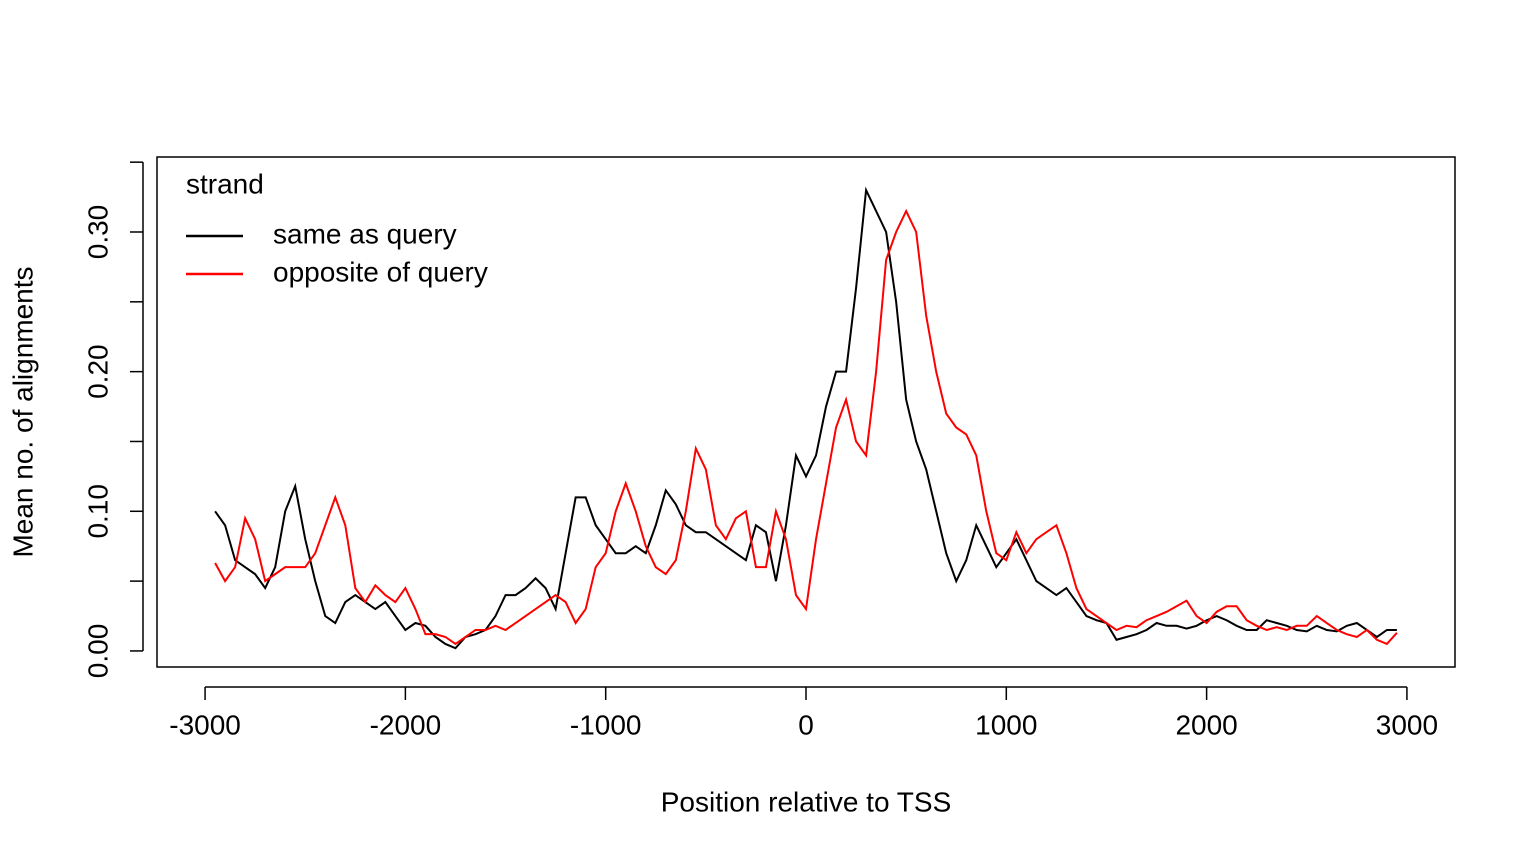 This screenshot has height=864, width=1536. I want to click on x-tick-label: -2000, so click(406, 724).